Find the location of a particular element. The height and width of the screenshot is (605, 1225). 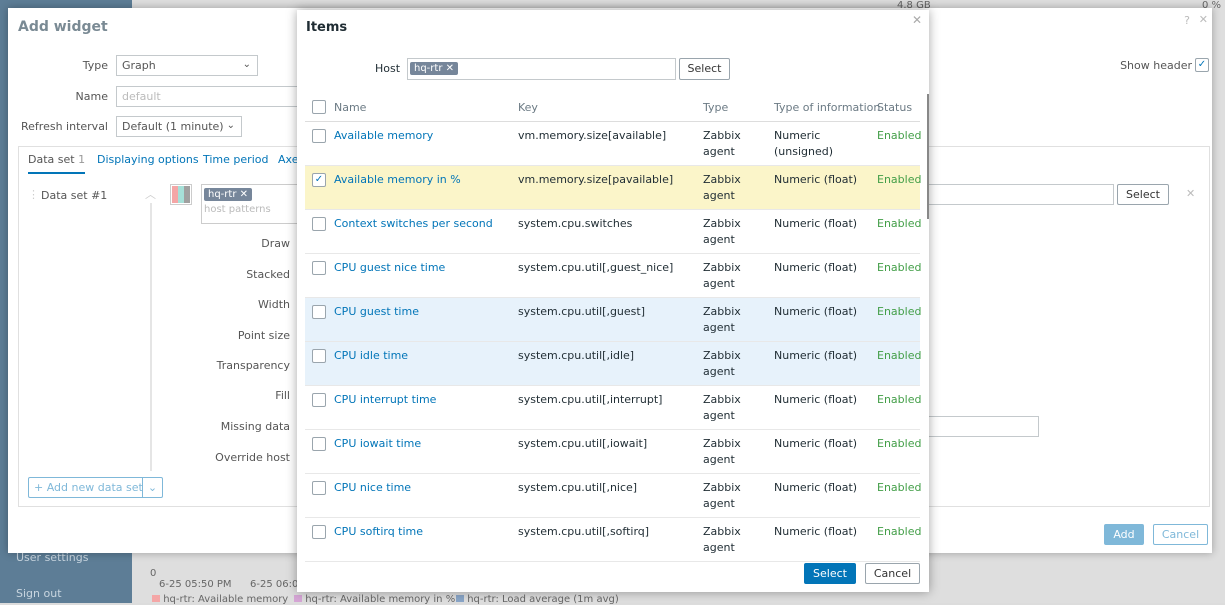

point-size-label: Point size is located at coordinates (263, 335).